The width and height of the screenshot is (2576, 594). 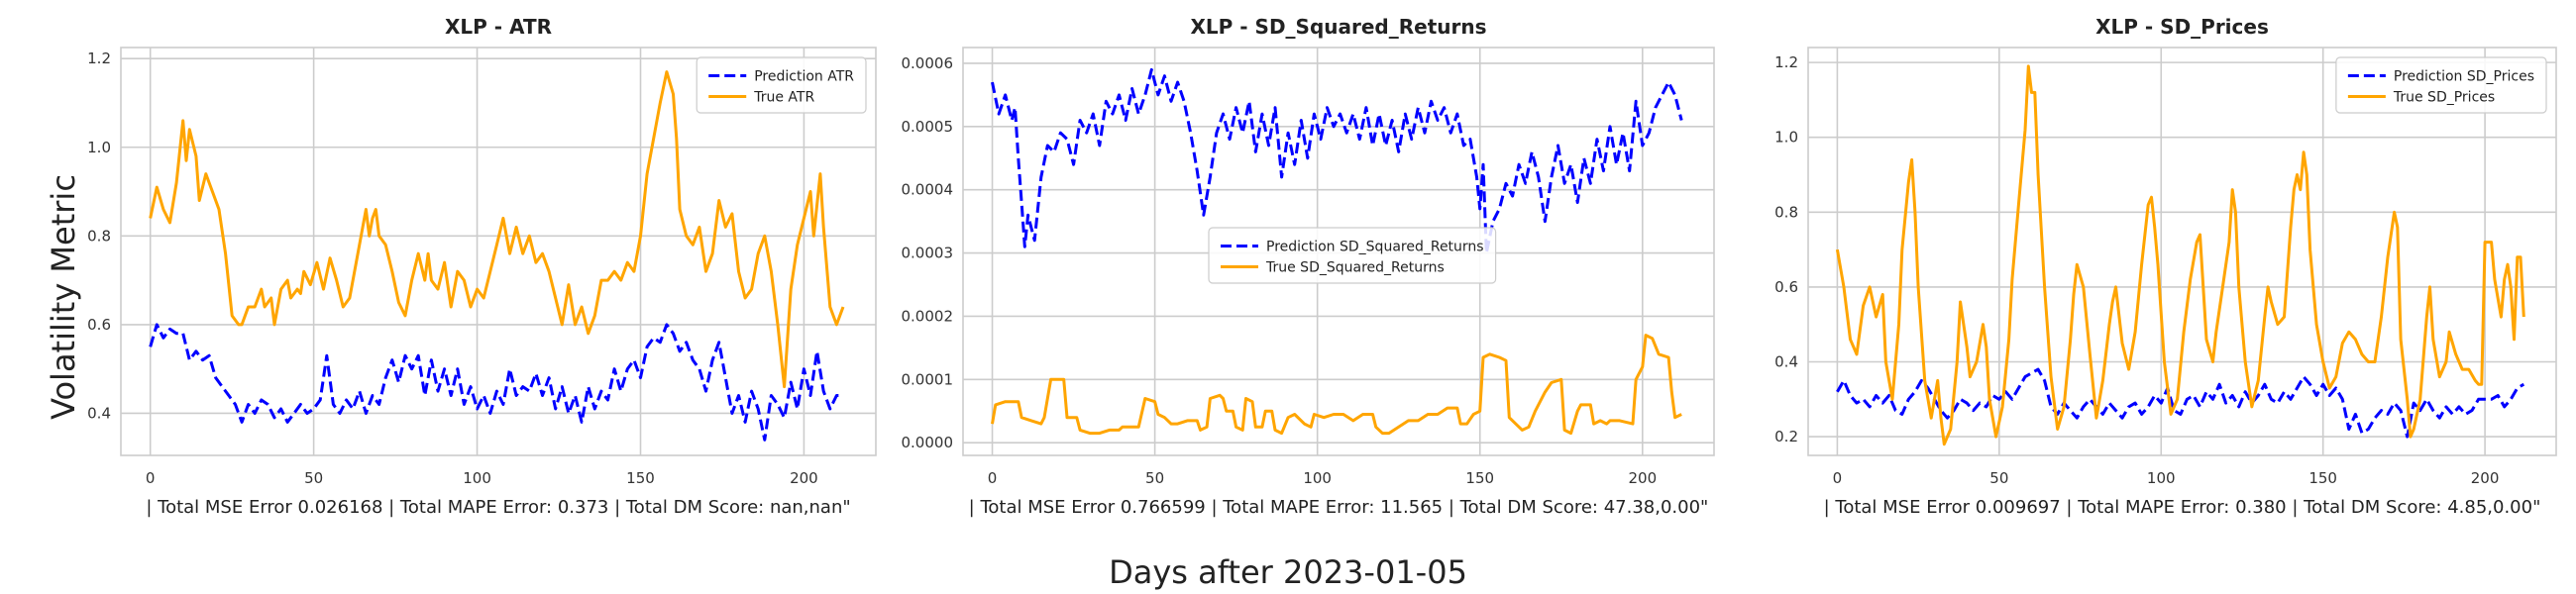 What do you see at coordinates (1338, 27) in the screenshot?
I see `chart-title: XLP - SD_Squared_Returns` at bounding box center [1338, 27].